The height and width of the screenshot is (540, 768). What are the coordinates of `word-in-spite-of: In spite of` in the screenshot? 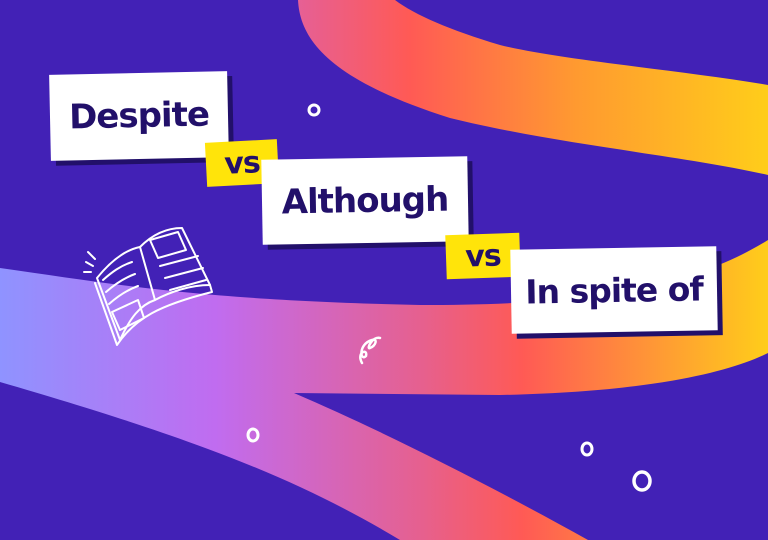 It's located at (614, 290).